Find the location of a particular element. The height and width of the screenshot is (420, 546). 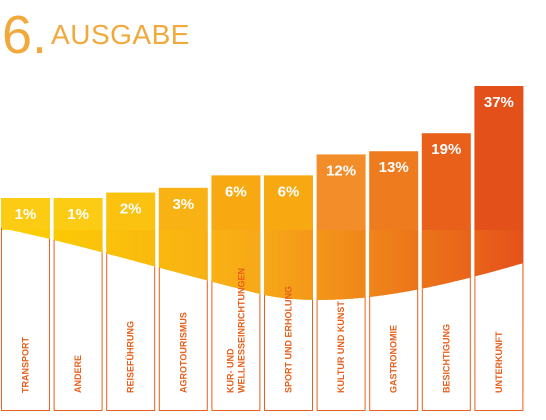

category-label-line: GASTRONOMIE is located at coordinates (394, 359).